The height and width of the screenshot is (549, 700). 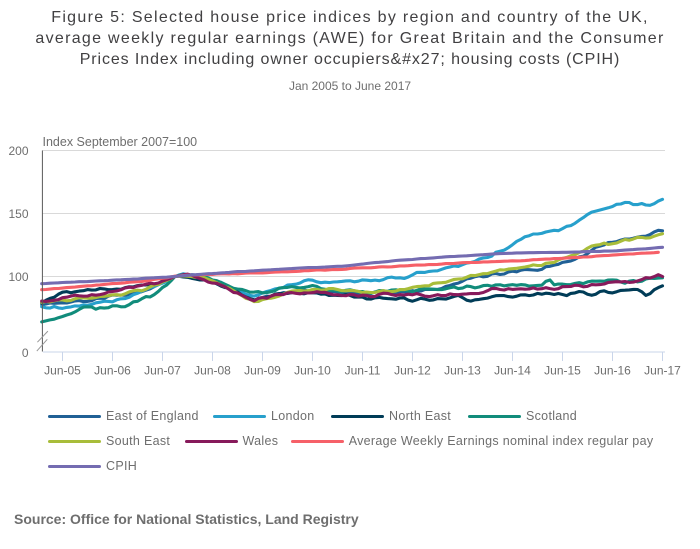 I want to click on svg-text: Jun-09, so click(x=262, y=371).